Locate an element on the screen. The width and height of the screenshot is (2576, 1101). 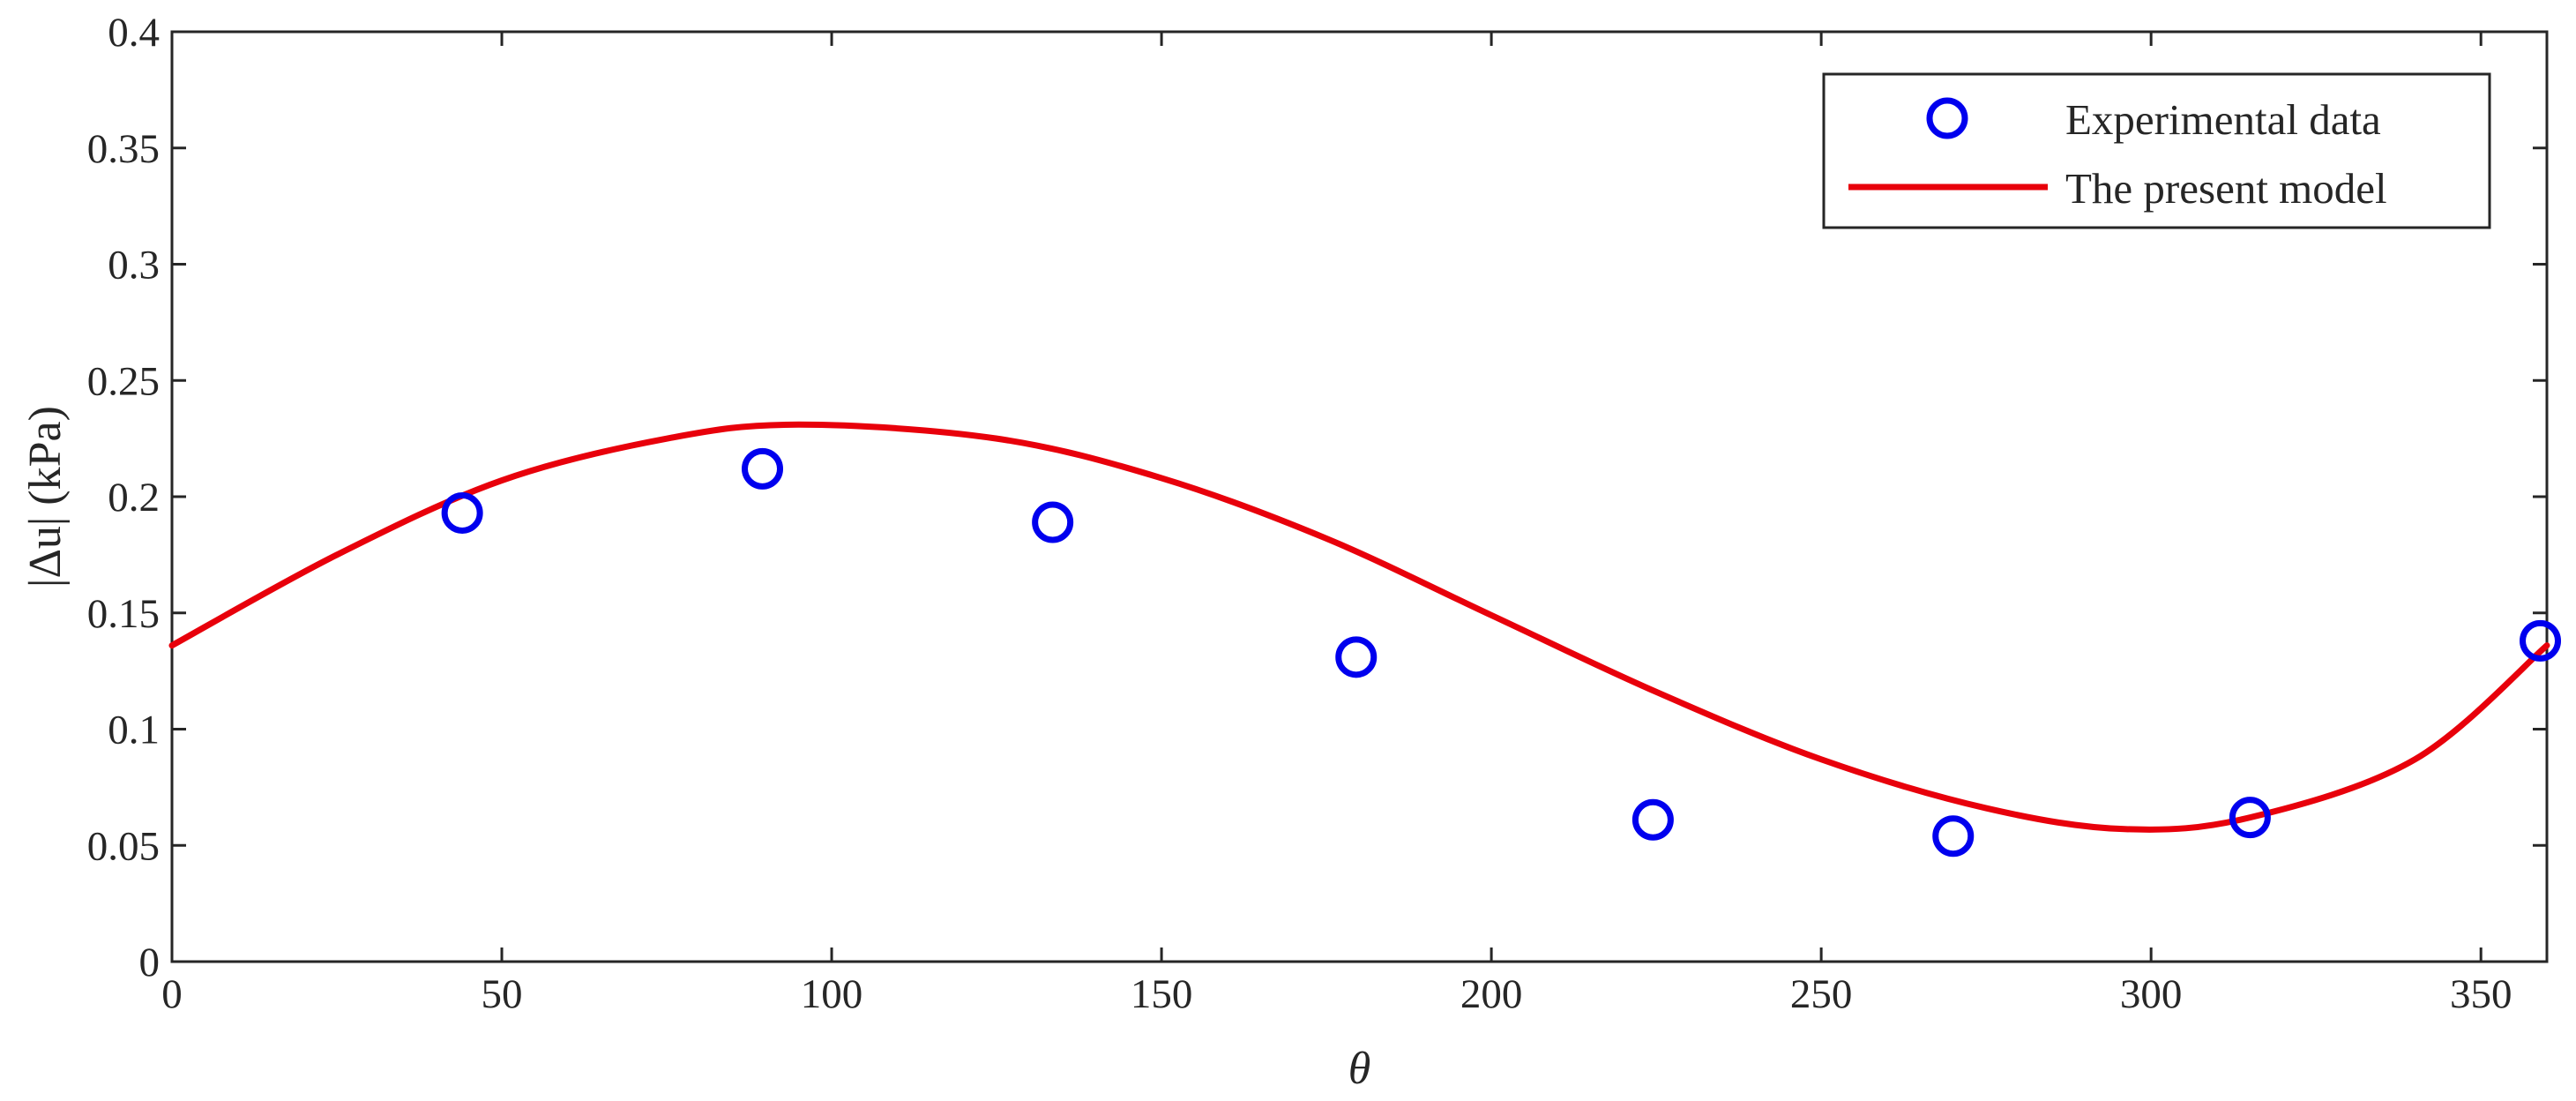
legend: Experimental data The present model is located at coordinates (2156, 150).